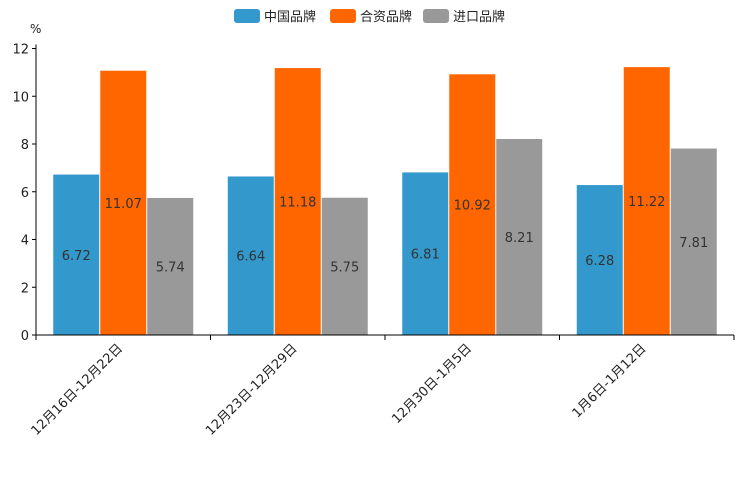 The image size is (744, 496). I want to click on legend: 中国品牌 合资品牌 进口品牌, so click(369, 17).